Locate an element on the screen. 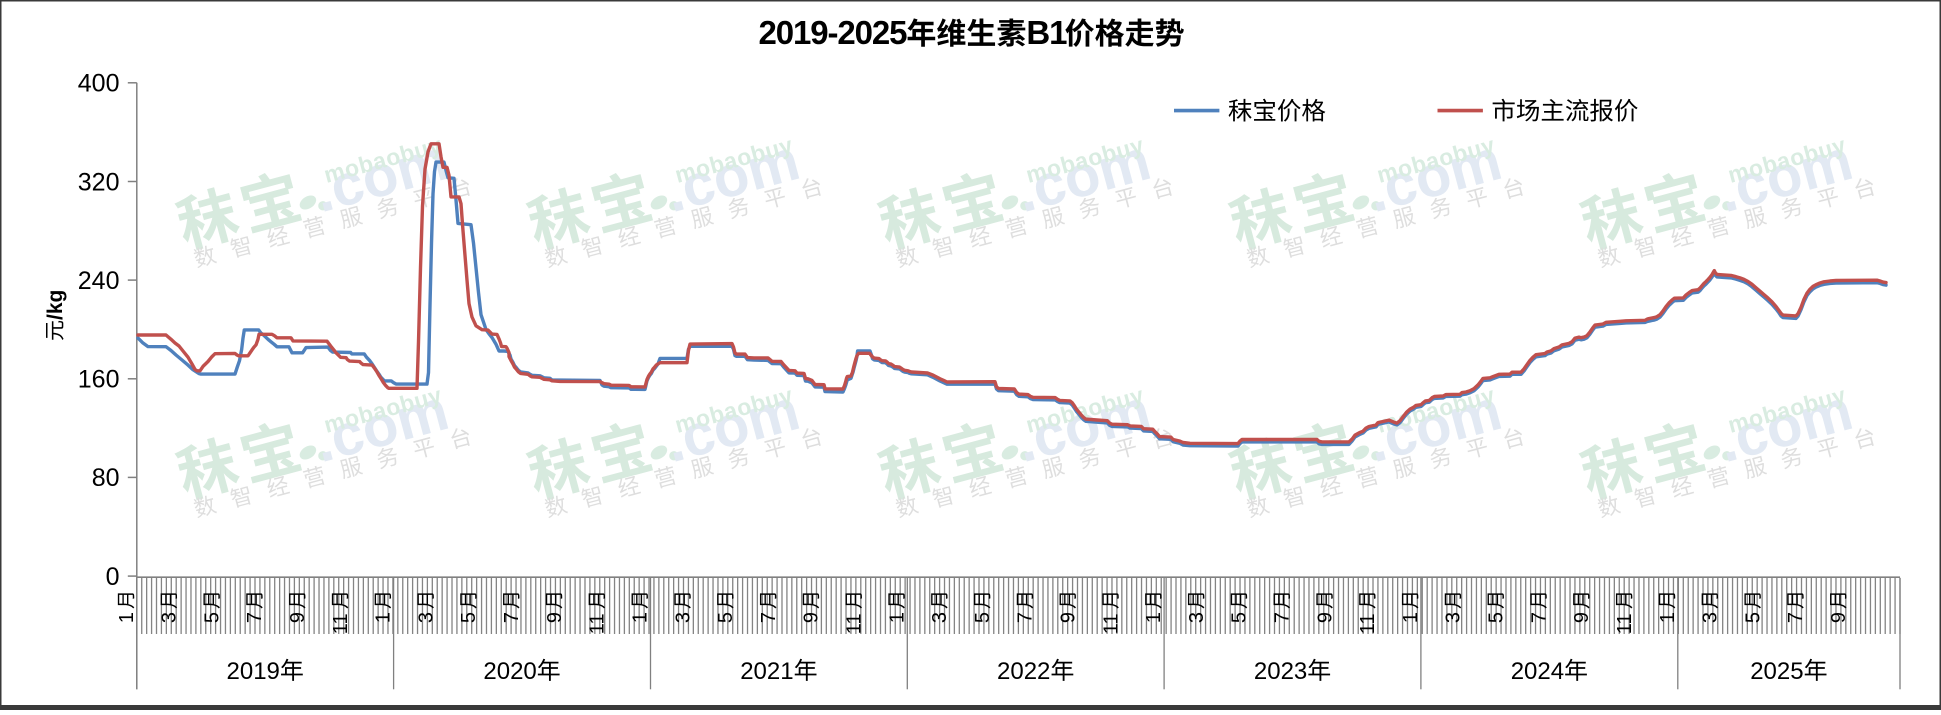 The image size is (1941, 715). svg-text: 320 is located at coordinates (99, 182).